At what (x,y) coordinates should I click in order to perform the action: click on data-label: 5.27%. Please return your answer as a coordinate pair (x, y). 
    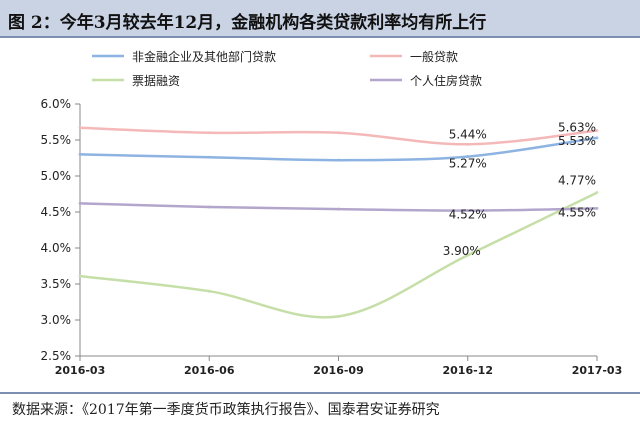
    Looking at the image, I should click on (468, 164).